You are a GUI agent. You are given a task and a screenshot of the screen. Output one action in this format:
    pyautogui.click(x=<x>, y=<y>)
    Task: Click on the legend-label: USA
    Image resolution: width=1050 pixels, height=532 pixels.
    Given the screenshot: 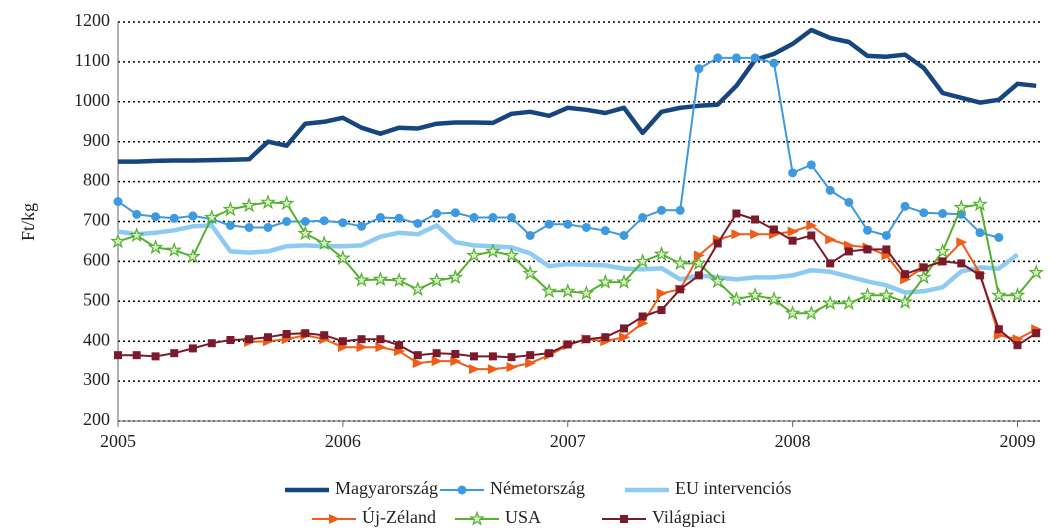 What is the action you would take?
    pyautogui.click(x=523, y=517)
    